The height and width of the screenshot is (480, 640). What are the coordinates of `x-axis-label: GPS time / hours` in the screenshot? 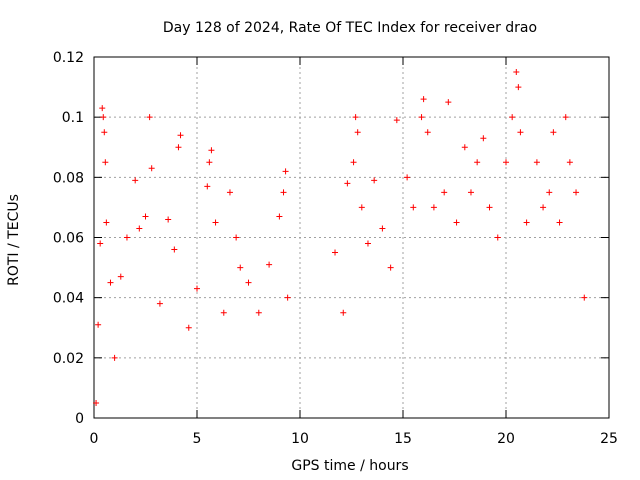 It's located at (349, 466).